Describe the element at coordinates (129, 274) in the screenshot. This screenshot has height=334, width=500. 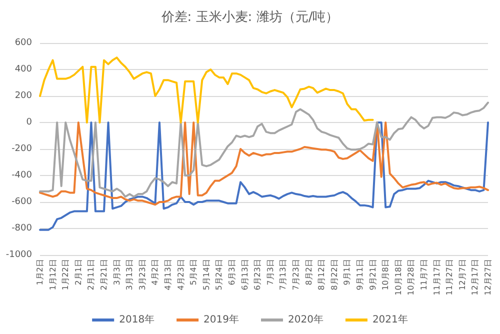
I see `x-tick-label: 3月13日` at that location.